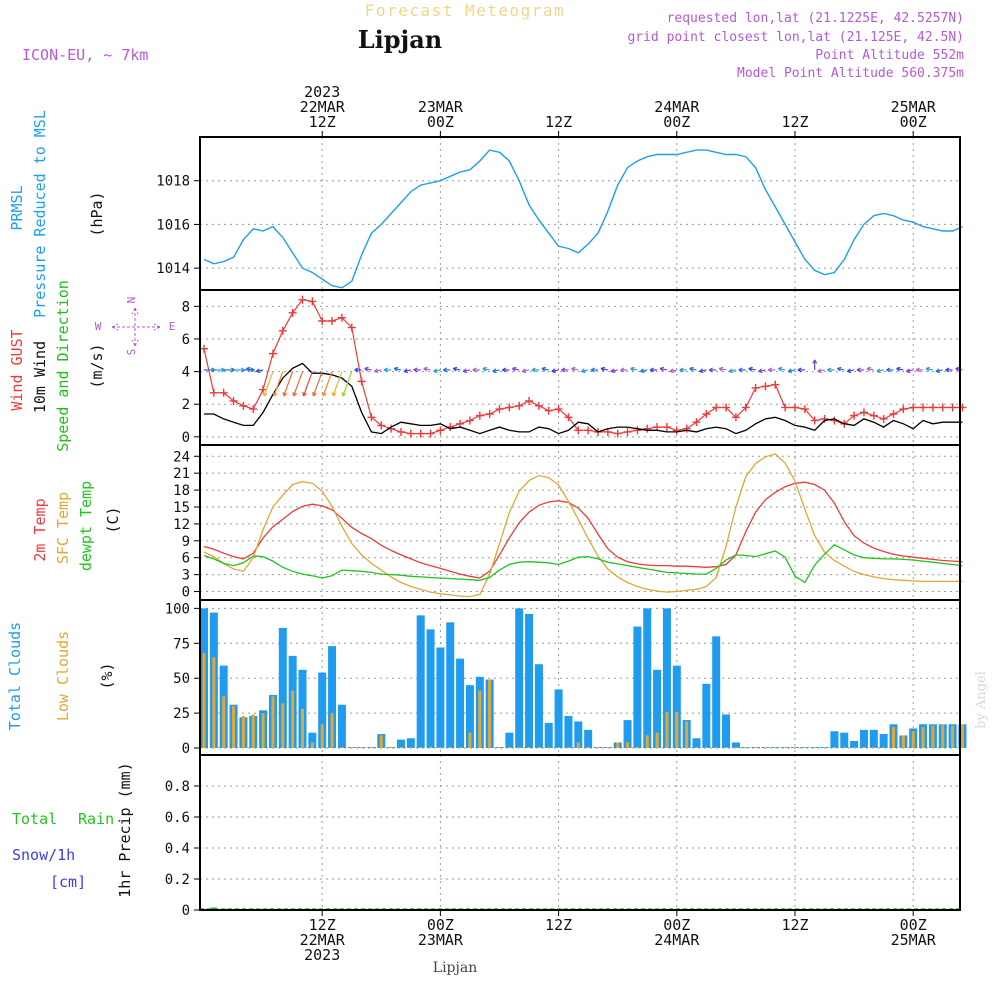 The height and width of the screenshot is (1000, 1000). I want to click on pressure-label-prmsl: PRMSL, so click(17, 207).